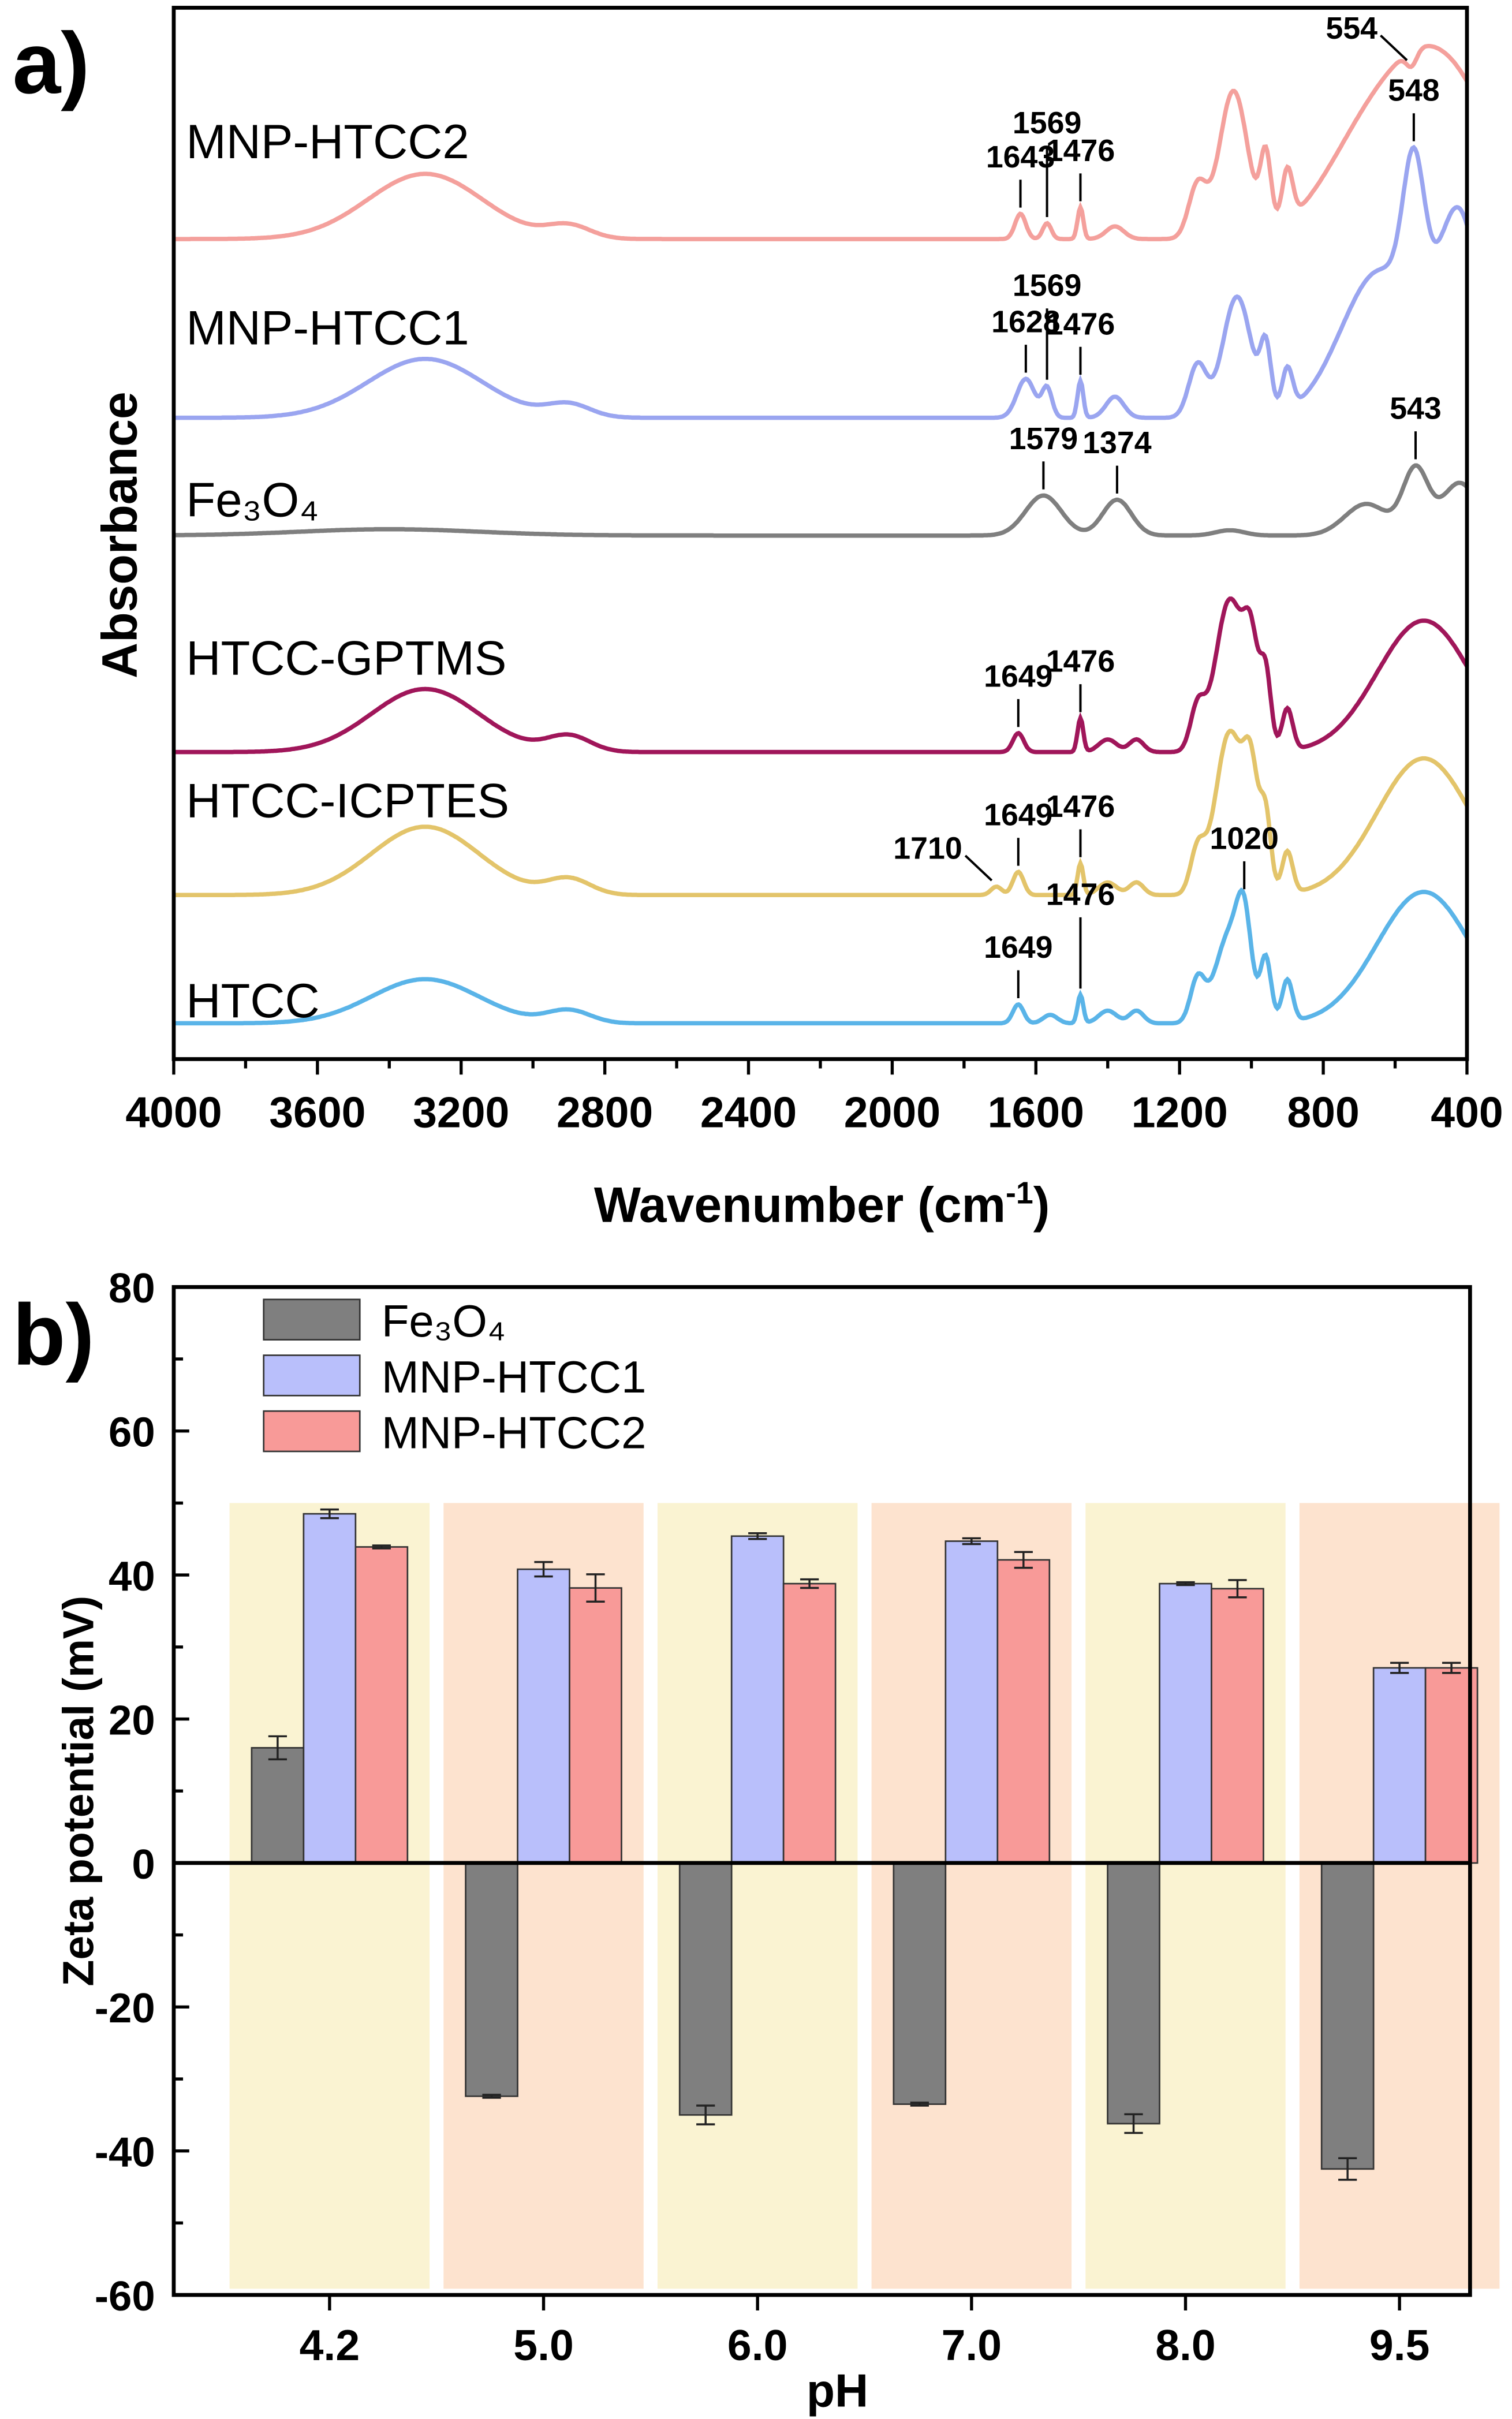 The image size is (1512, 2419). What do you see at coordinates (605, 1112) in the screenshot?
I see `x-tick-label: 2800` at bounding box center [605, 1112].